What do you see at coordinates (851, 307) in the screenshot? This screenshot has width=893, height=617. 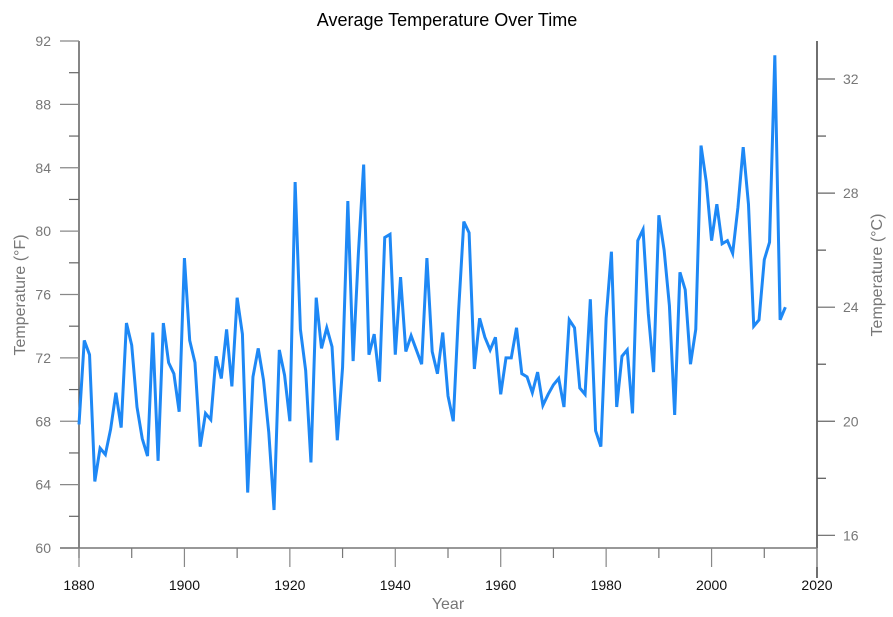 I see `y-right-tick-label: 24` at bounding box center [851, 307].